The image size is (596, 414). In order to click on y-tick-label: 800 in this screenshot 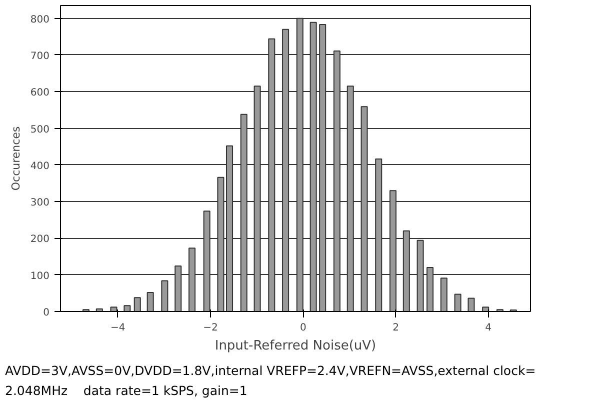, I will do `click(40, 20)`.